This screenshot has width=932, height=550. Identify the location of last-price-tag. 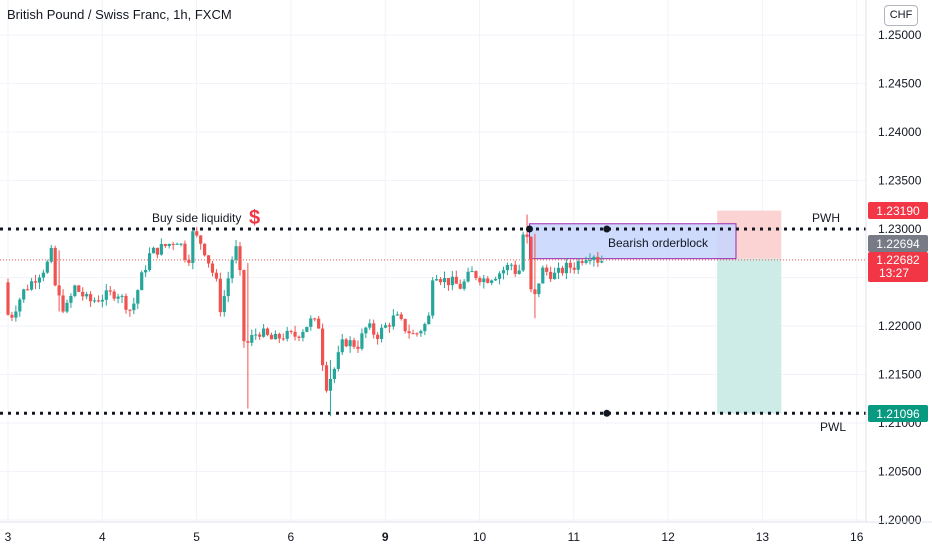
(898, 267).